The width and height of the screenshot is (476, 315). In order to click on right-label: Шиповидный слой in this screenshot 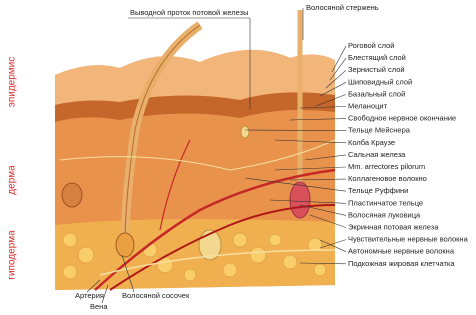, I will do `click(380, 81)`.